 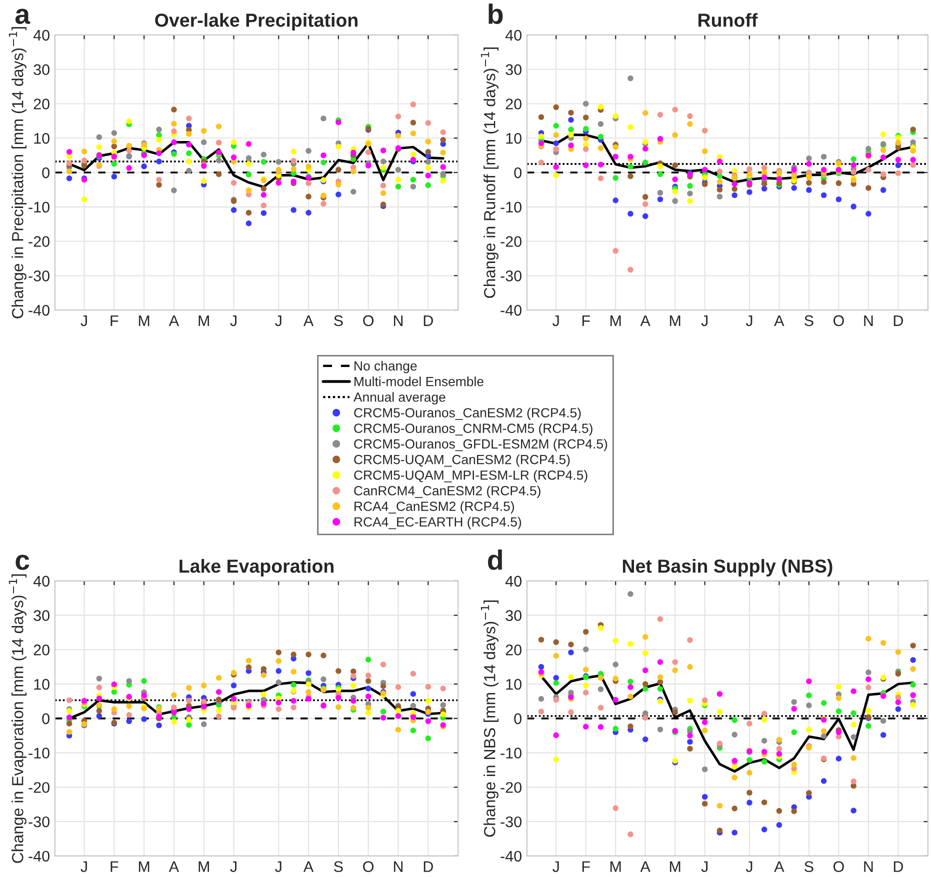 I want to click on x-tick-label: O, so click(x=838, y=320).